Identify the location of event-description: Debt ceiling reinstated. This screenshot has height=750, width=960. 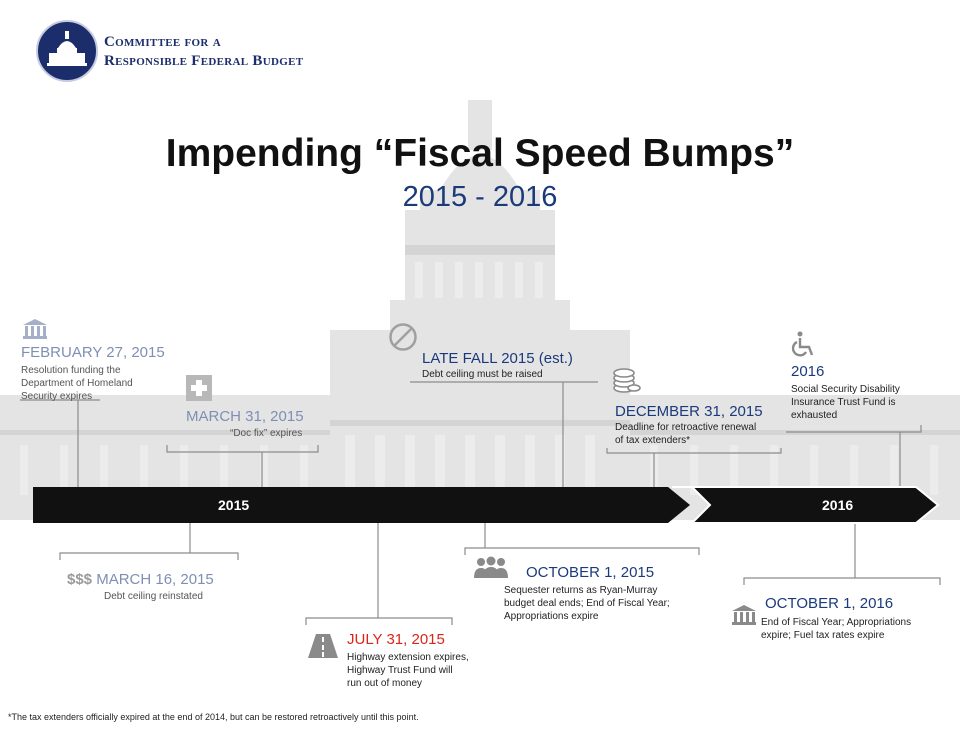
(153, 596).